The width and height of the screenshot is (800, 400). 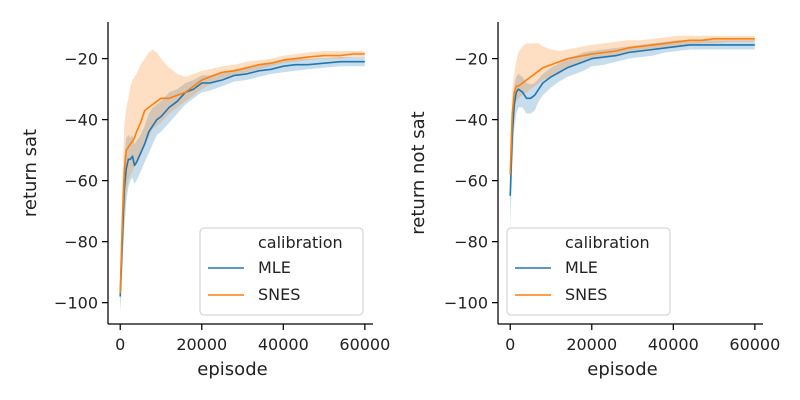 I want to click on band-snes, so click(x=632, y=120).